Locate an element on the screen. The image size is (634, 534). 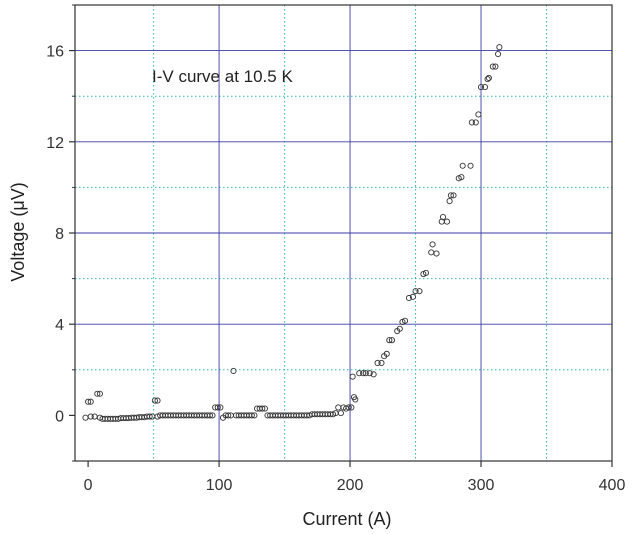
x-axis-title: Current (A) is located at coordinates (346, 519).